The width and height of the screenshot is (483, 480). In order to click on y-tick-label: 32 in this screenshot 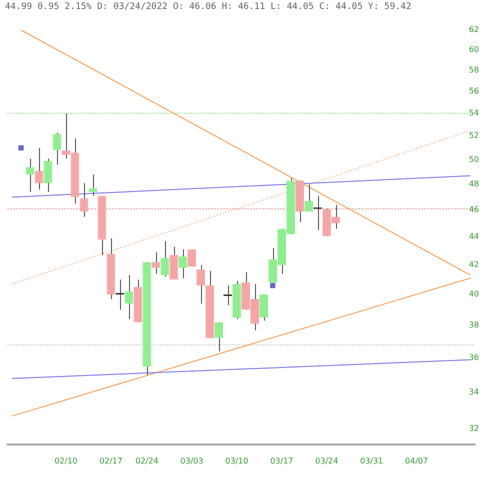, I will do `click(473, 429)`.